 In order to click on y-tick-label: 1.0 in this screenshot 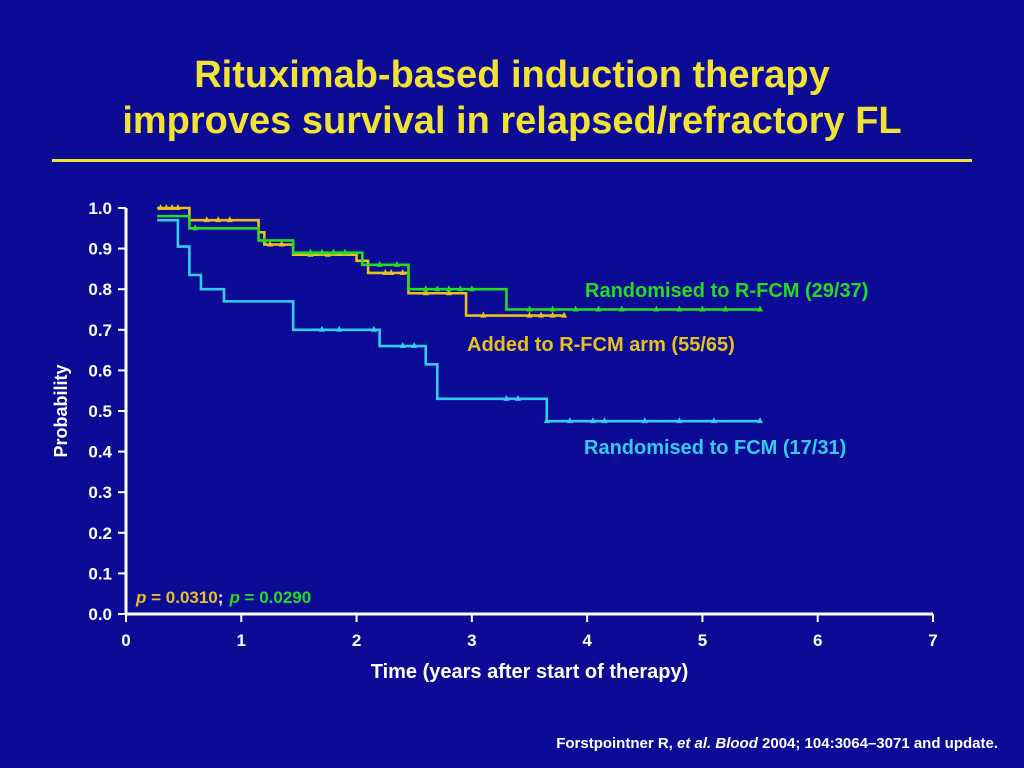, I will do `click(100, 208)`.